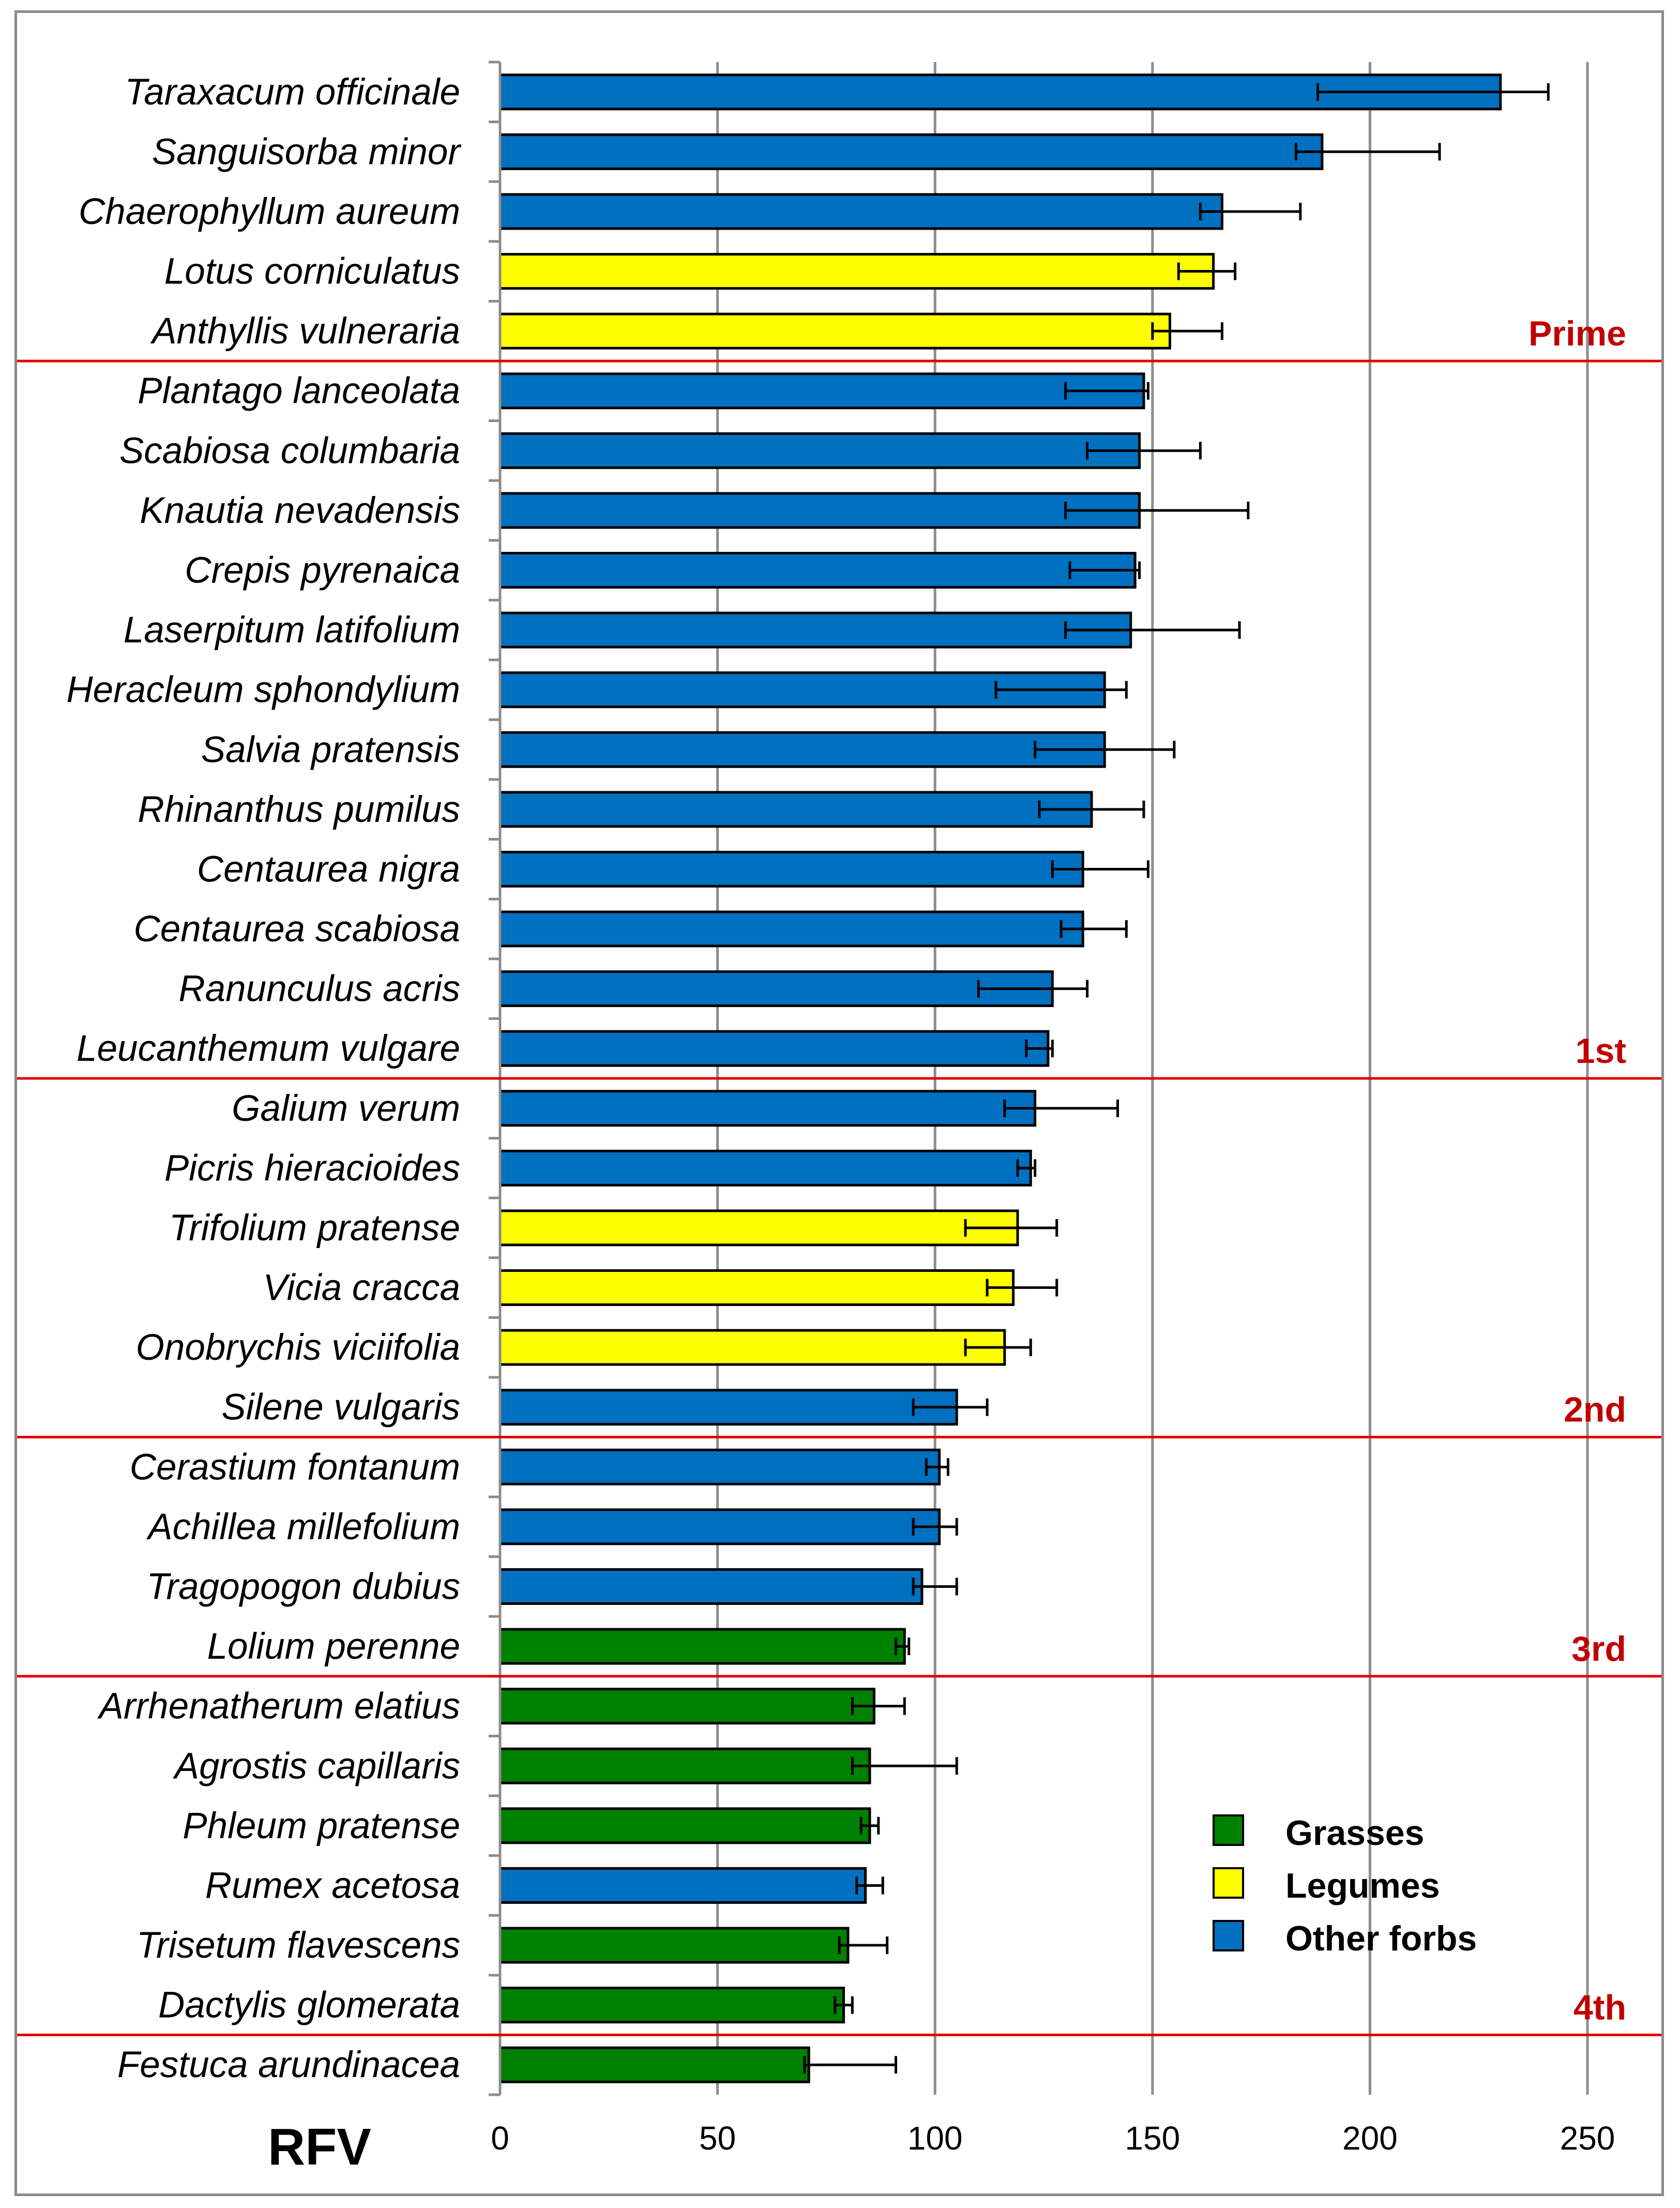 The image size is (1680, 2208). What do you see at coordinates (309, 2005) in the screenshot?
I see `category-label: Dactylis glomerata` at bounding box center [309, 2005].